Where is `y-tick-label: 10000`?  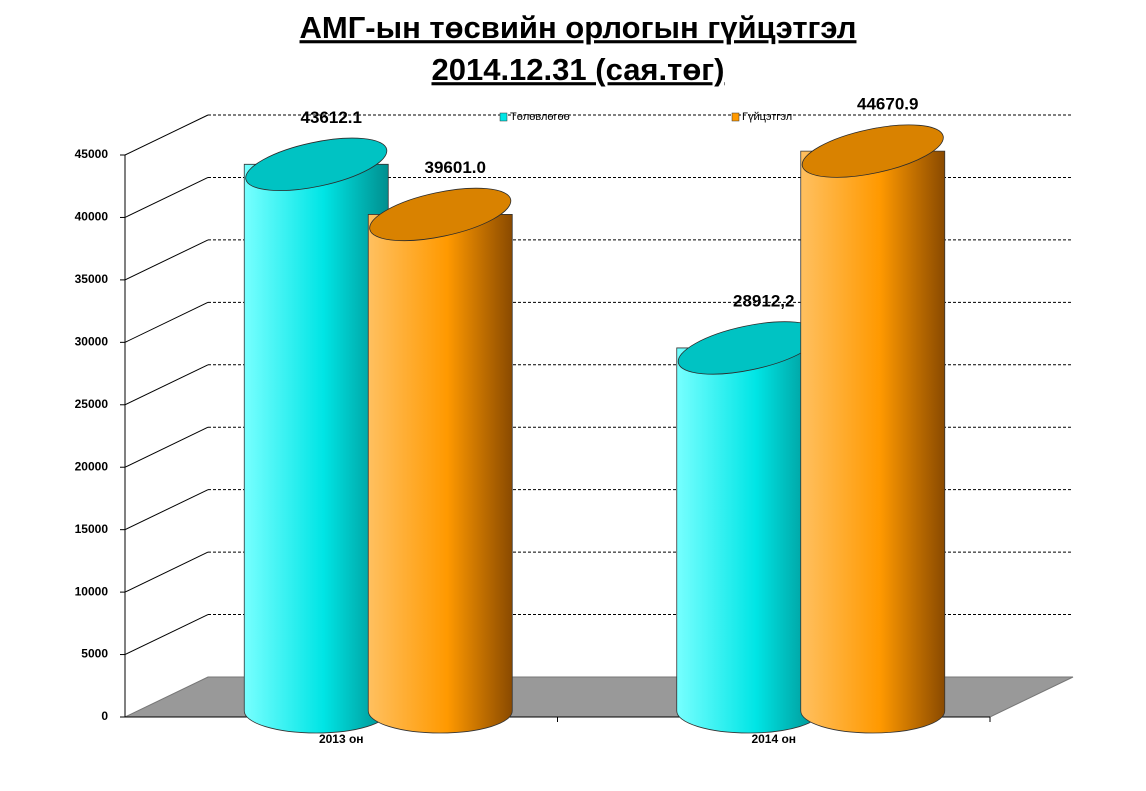 y-tick-label: 10000 is located at coordinates (92, 591).